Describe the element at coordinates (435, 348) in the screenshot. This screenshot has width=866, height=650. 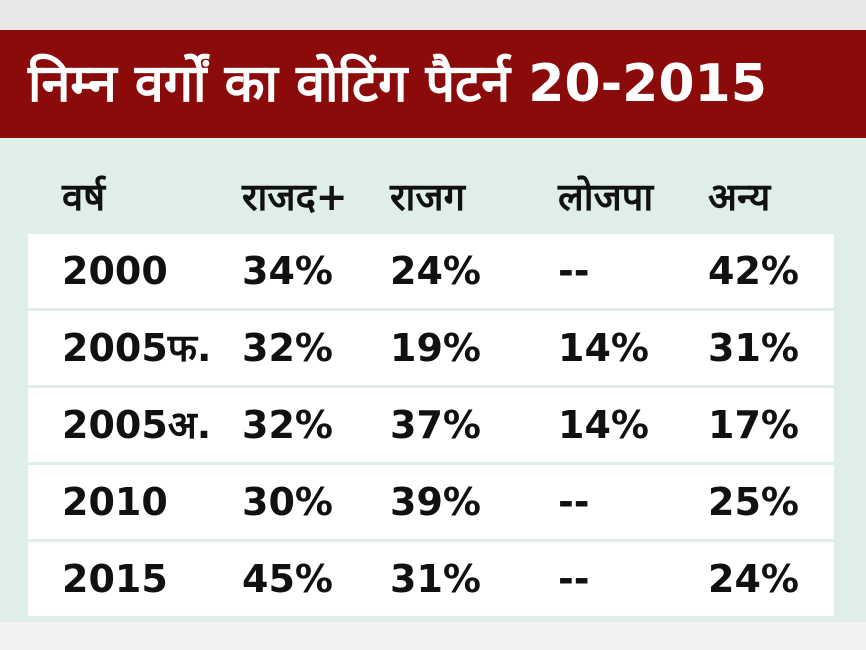
I see `value-cell: 19%` at that location.